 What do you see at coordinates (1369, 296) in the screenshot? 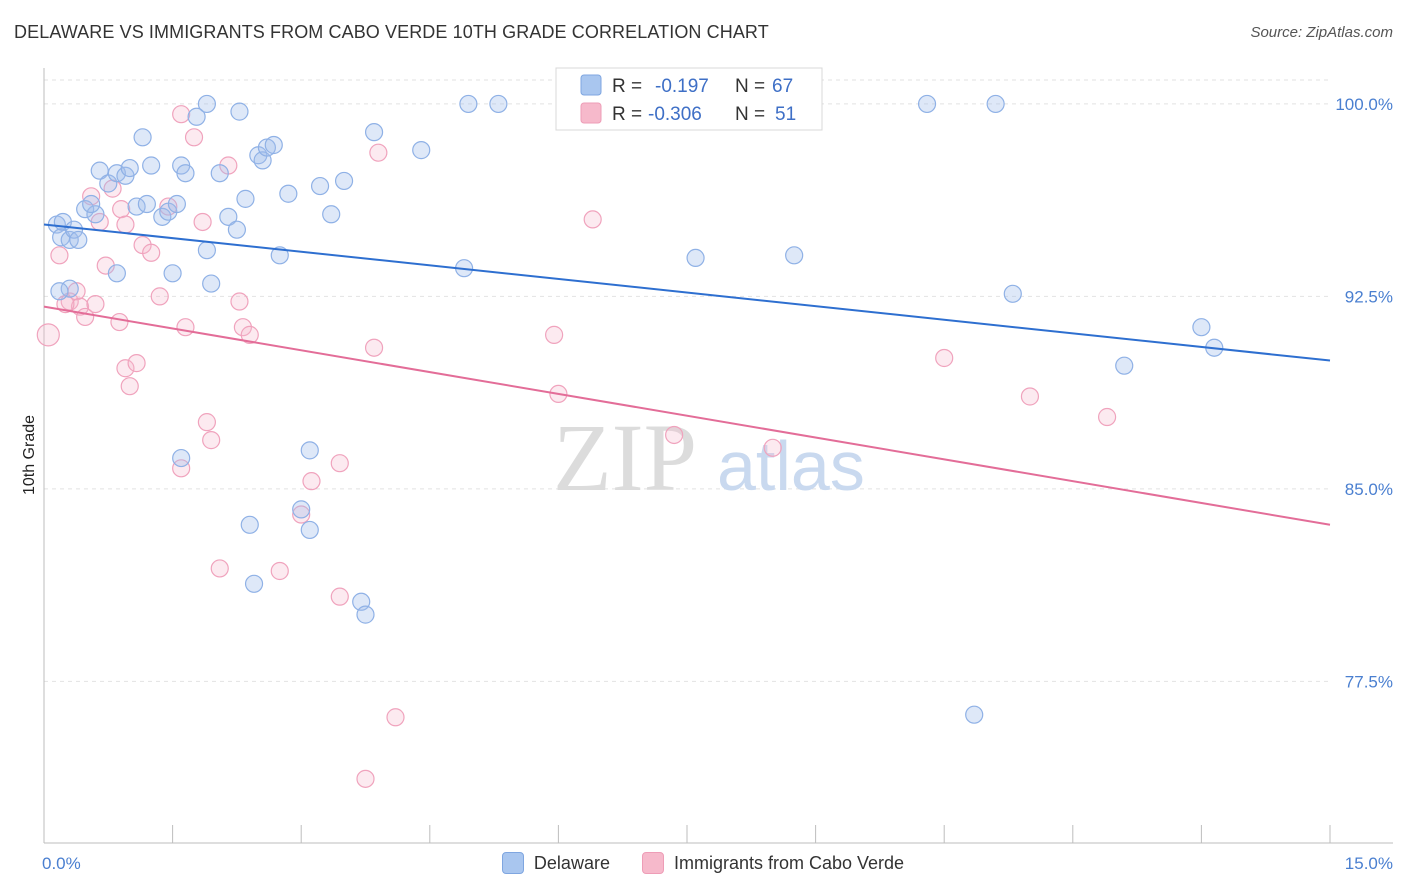
I see `y-tick-label: 92.5%` at bounding box center [1369, 296].